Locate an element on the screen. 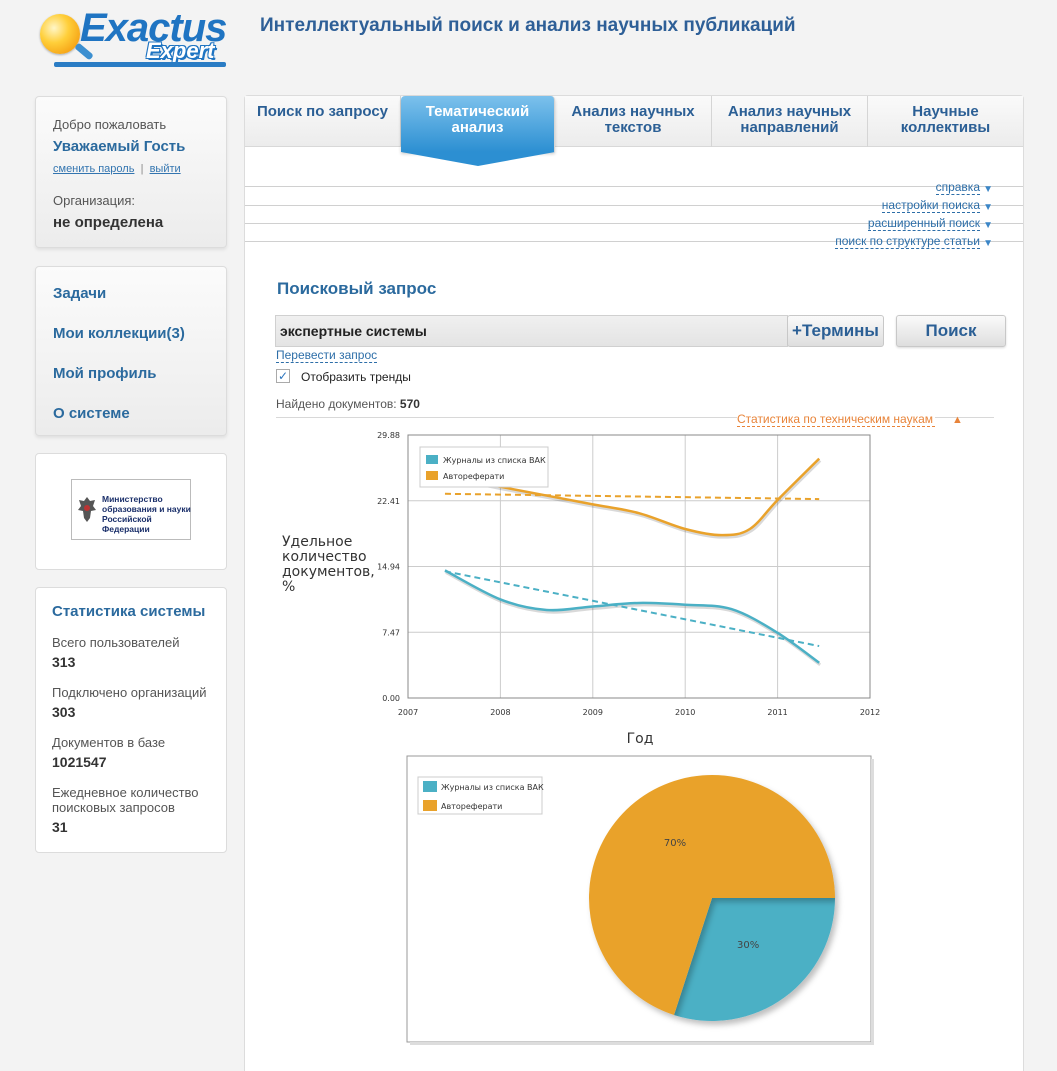 The image size is (1057, 1071). globe-icon is located at coordinates (60, 34).